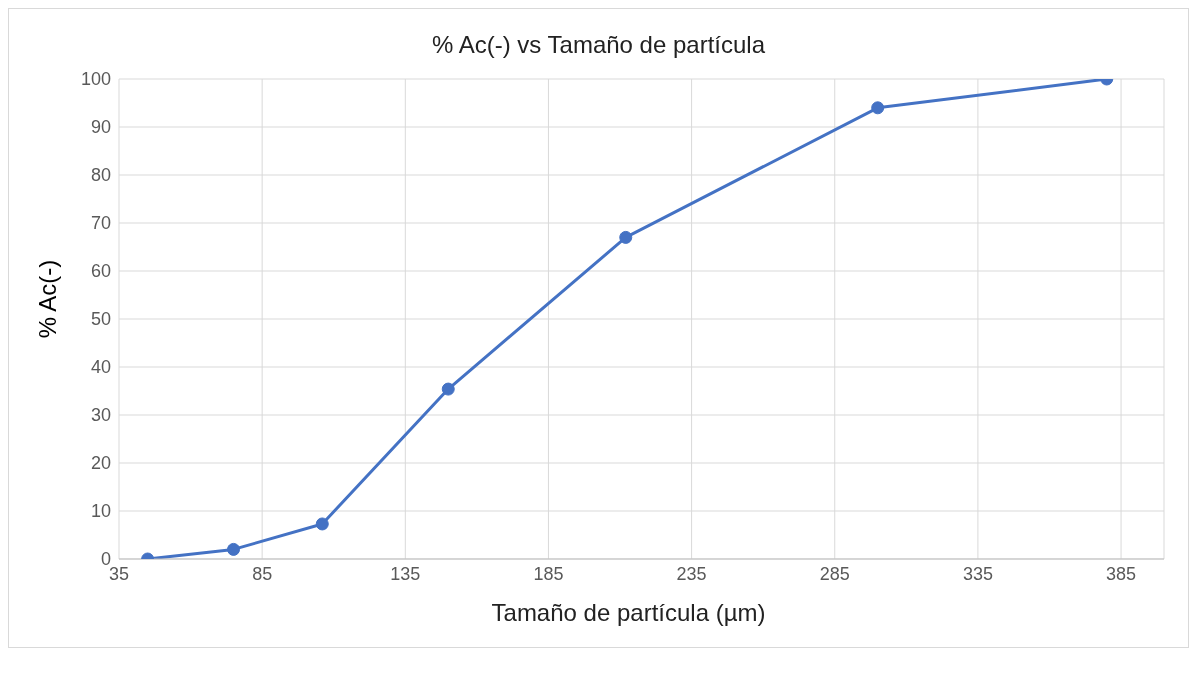 This screenshot has width=1195, height=679. Describe the element at coordinates (100, 367) in the screenshot. I see `y-tick-label: 40` at that location.